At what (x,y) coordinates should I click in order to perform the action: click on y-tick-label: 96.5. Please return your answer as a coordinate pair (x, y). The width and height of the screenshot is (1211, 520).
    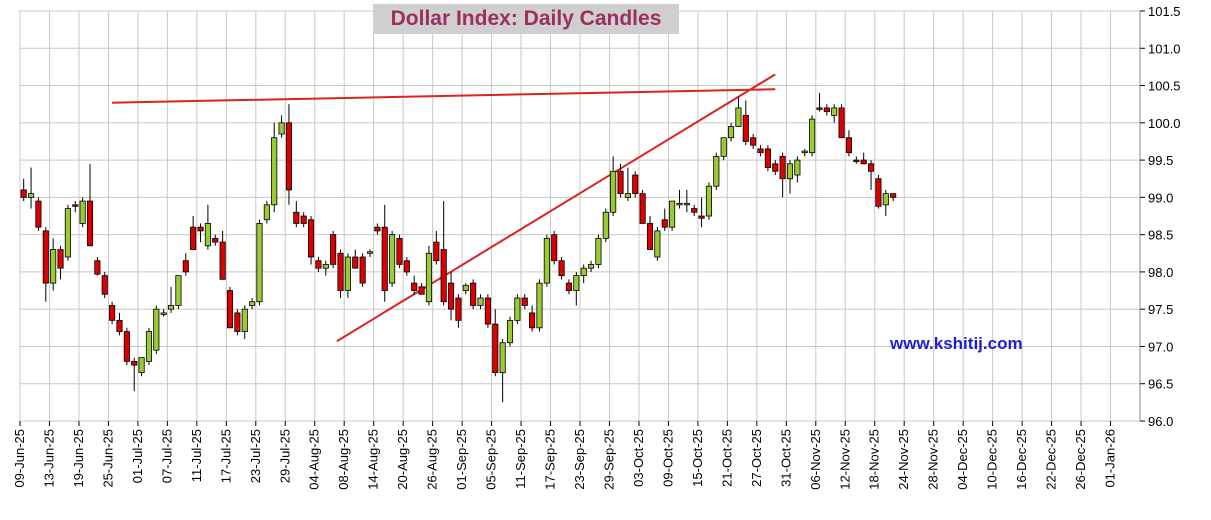
    Looking at the image, I should click on (1160, 384).